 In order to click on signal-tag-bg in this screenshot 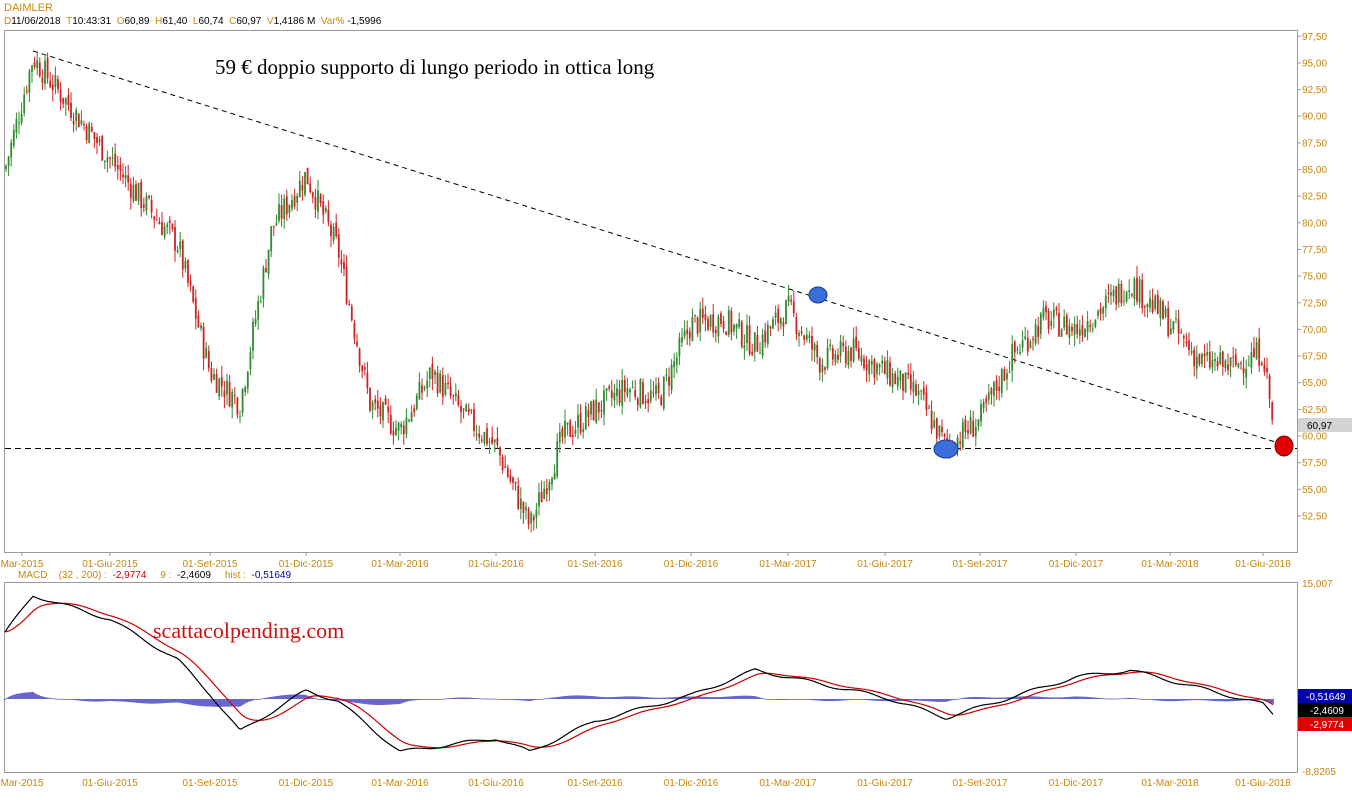, I will do `click(1325, 710)`.